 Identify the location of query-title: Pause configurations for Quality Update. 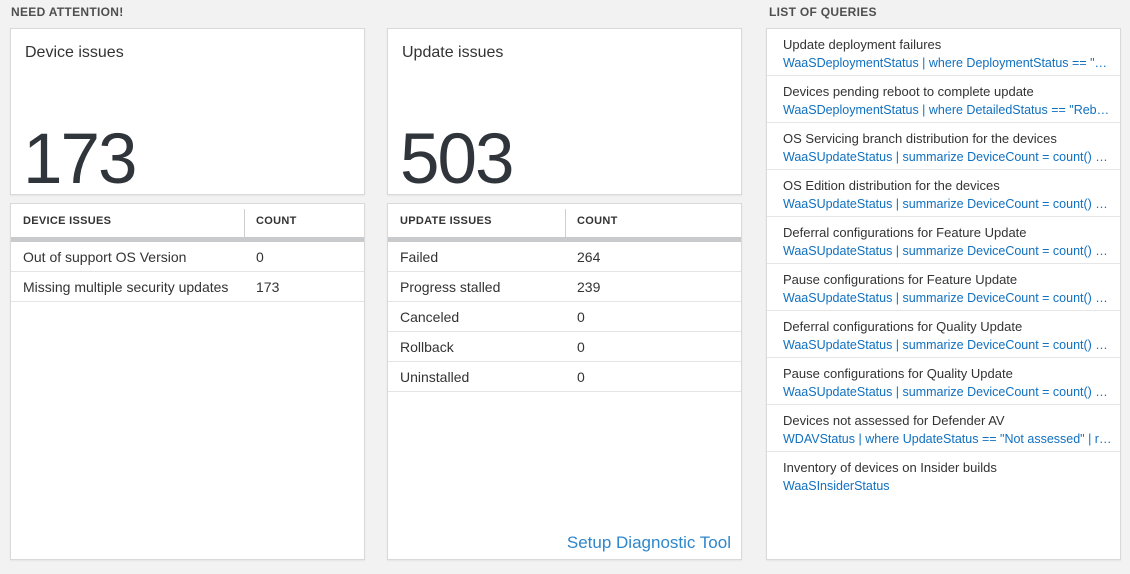
(898, 373).